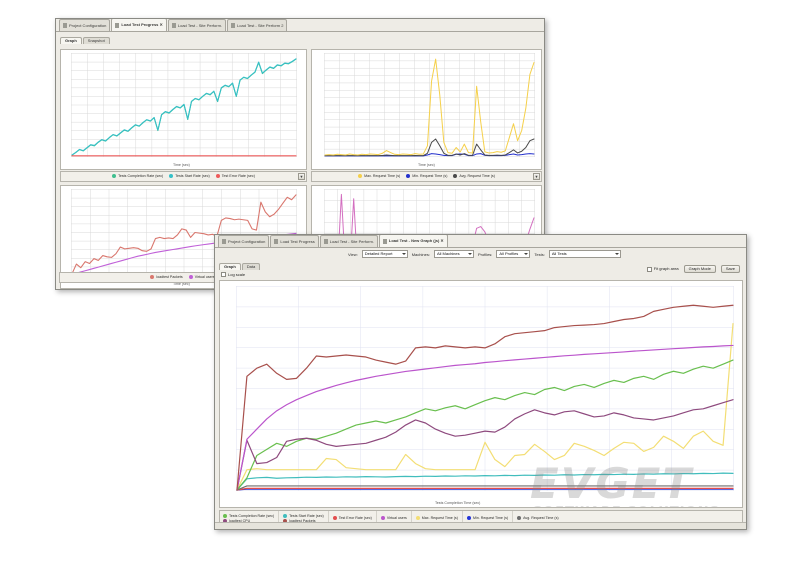 The height and width of the screenshot is (564, 808). Describe the element at coordinates (699, 269) in the screenshot. I see `graph-mode-button: Graph Mode` at that location.